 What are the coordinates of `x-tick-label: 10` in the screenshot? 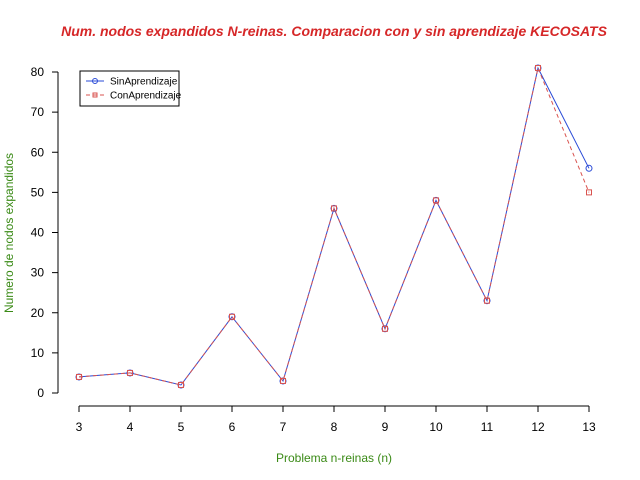 It's located at (436, 427).